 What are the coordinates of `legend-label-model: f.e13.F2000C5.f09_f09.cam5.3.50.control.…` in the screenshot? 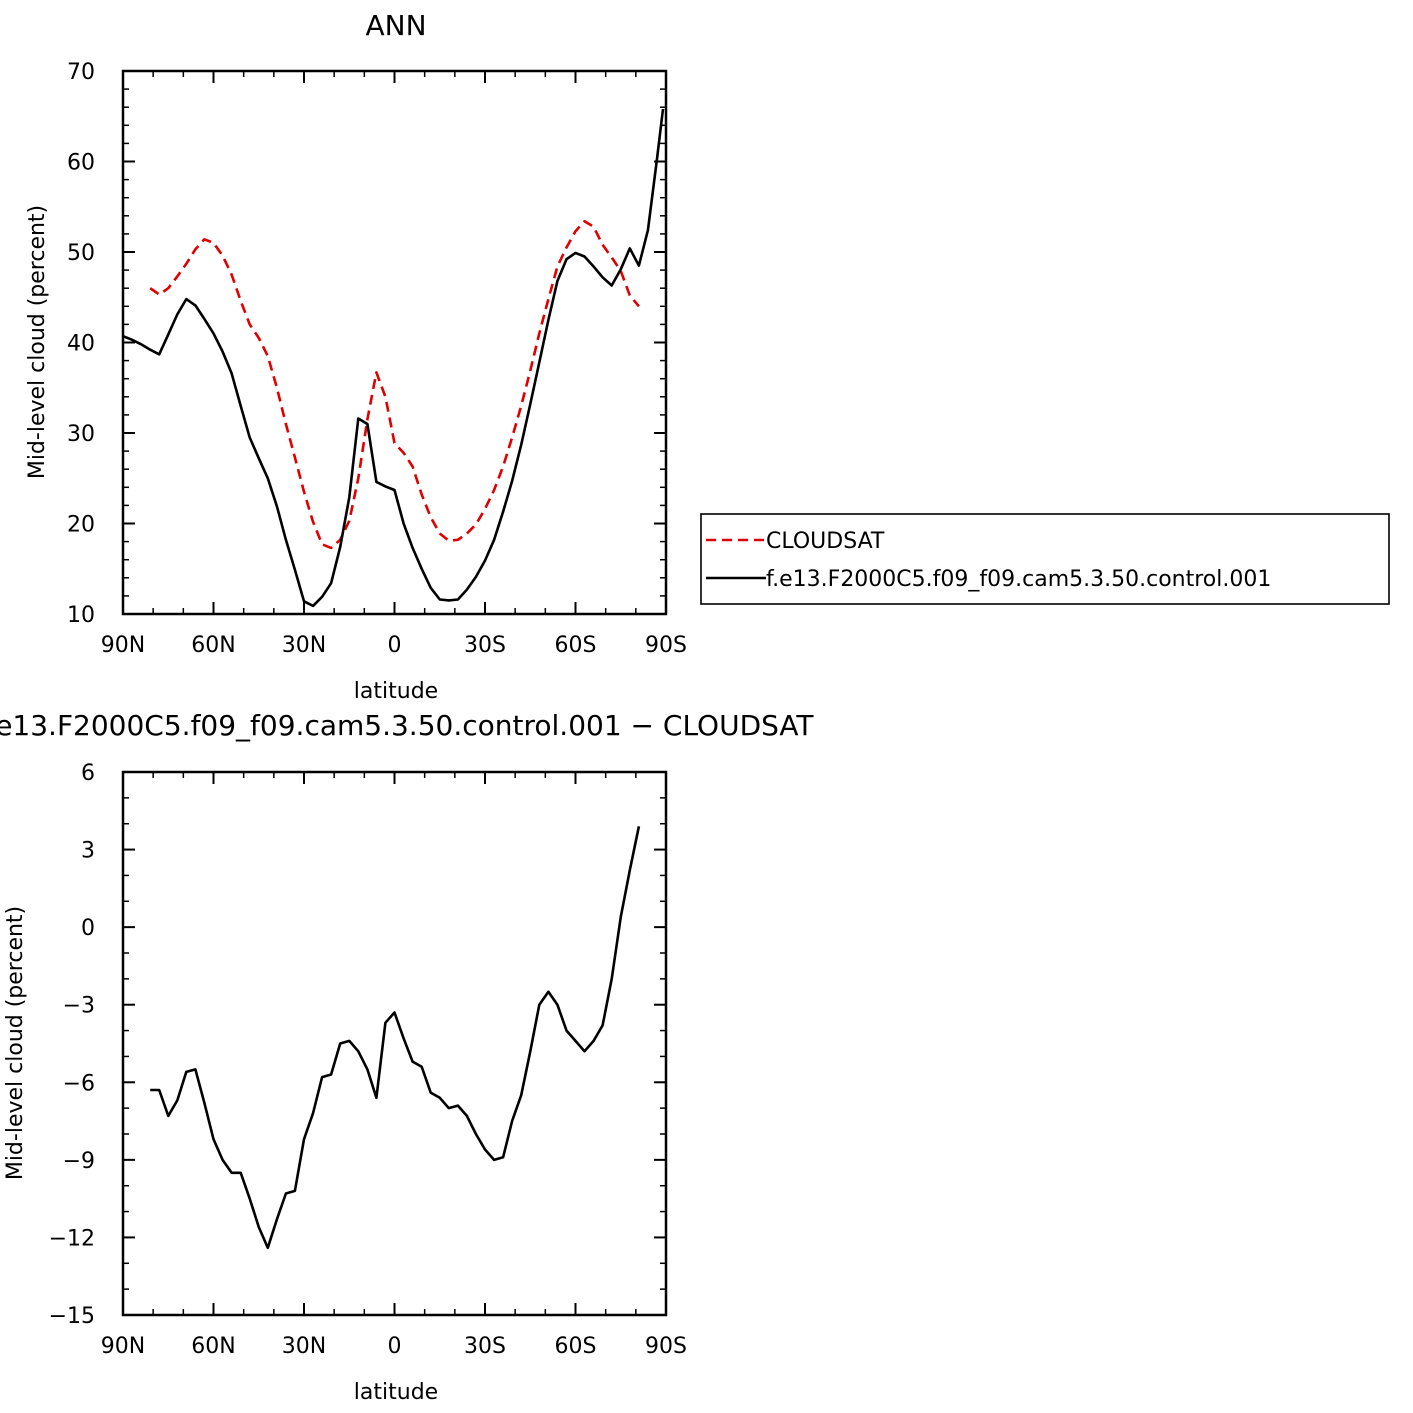 It's located at (1018, 579).